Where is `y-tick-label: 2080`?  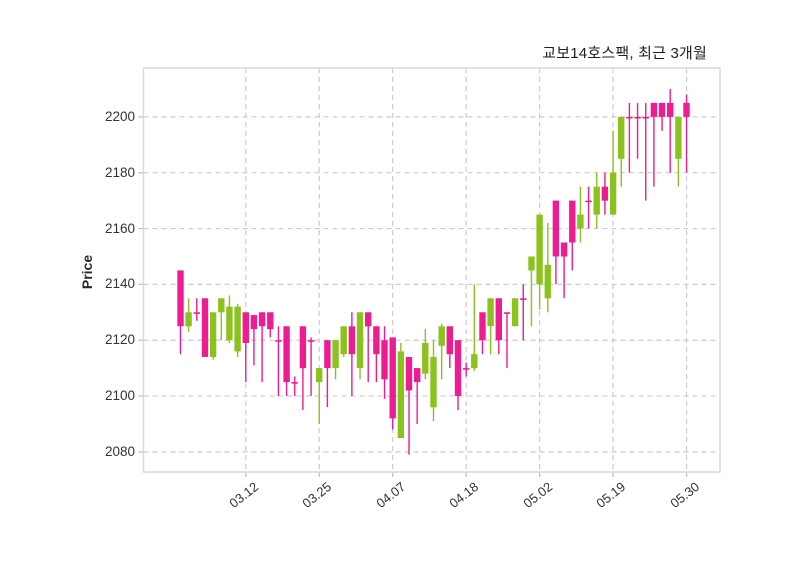
y-tick-label: 2080 is located at coordinates (119, 451).